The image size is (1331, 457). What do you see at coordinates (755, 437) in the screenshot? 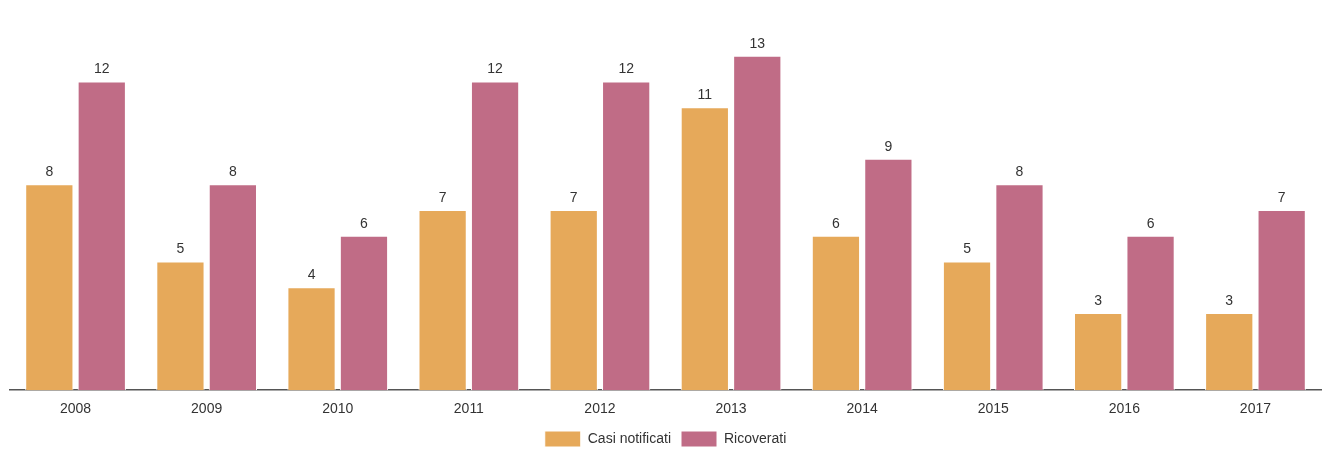
I see `legend-label: Ricoverati` at bounding box center [755, 437].